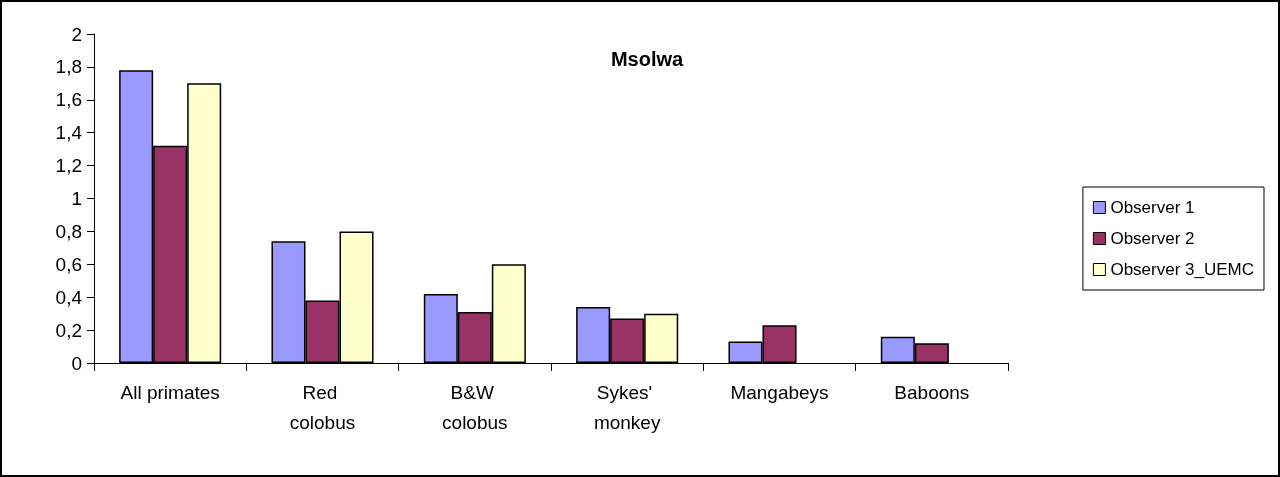 The width and height of the screenshot is (1280, 477). What do you see at coordinates (68, 231) in the screenshot?
I see `y-tick-label: 0,8` at bounding box center [68, 231].